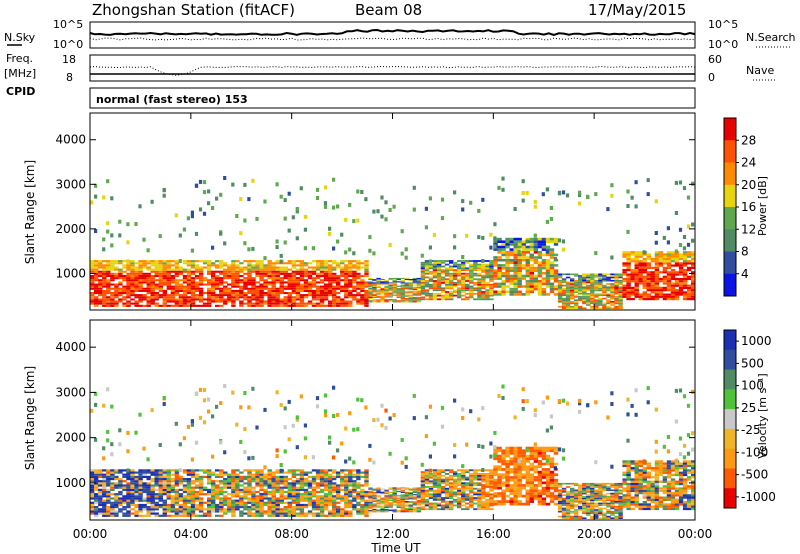 The width and height of the screenshot is (800, 554). What do you see at coordinates (715, 59) in the screenshot?
I see `freq-right-tick-top: 60` at bounding box center [715, 59].